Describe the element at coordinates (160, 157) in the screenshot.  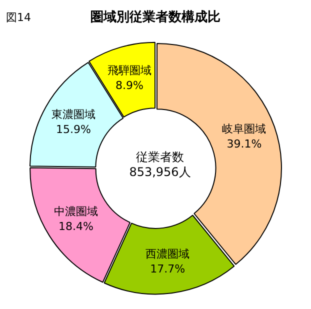
I see `text: 従業者数` at that location.